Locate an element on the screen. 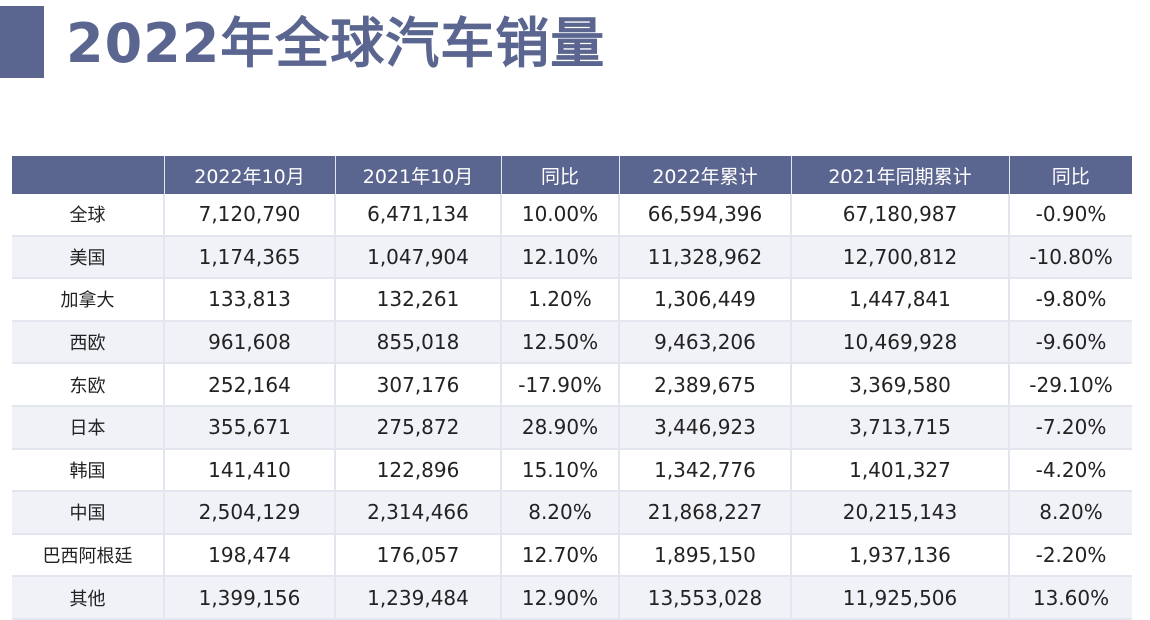 The height and width of the screenshot is (620, 1150). cell-oct-2022: 198,474 is located at coordinates (250, 555).